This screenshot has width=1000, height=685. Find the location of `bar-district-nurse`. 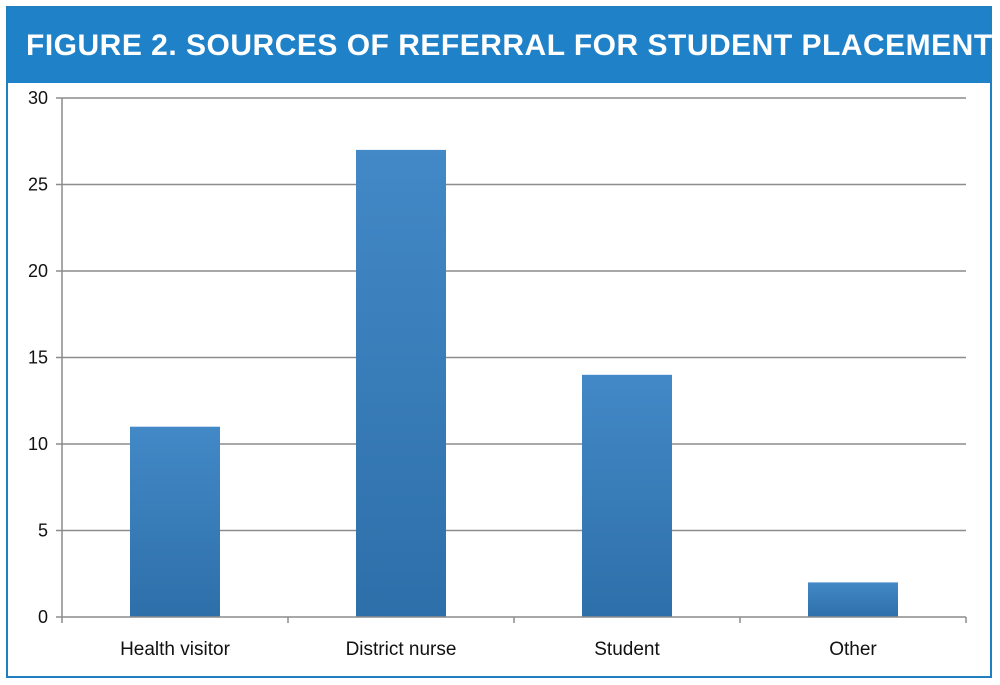

bar-district-nurse is located at coordinates (401, 383).